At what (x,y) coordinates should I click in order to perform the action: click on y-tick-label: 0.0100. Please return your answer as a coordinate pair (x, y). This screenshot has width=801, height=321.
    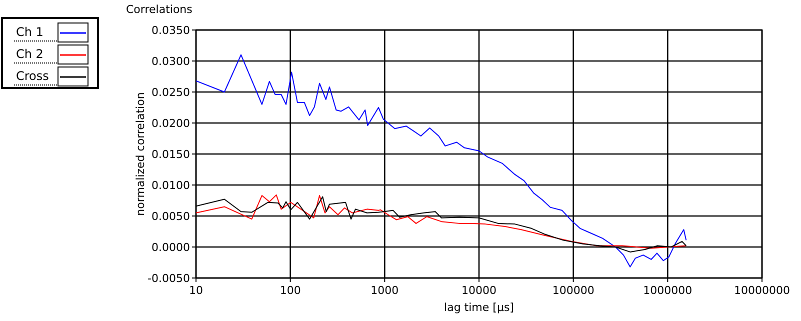
    Looking at the image, I should click on (171, 185).